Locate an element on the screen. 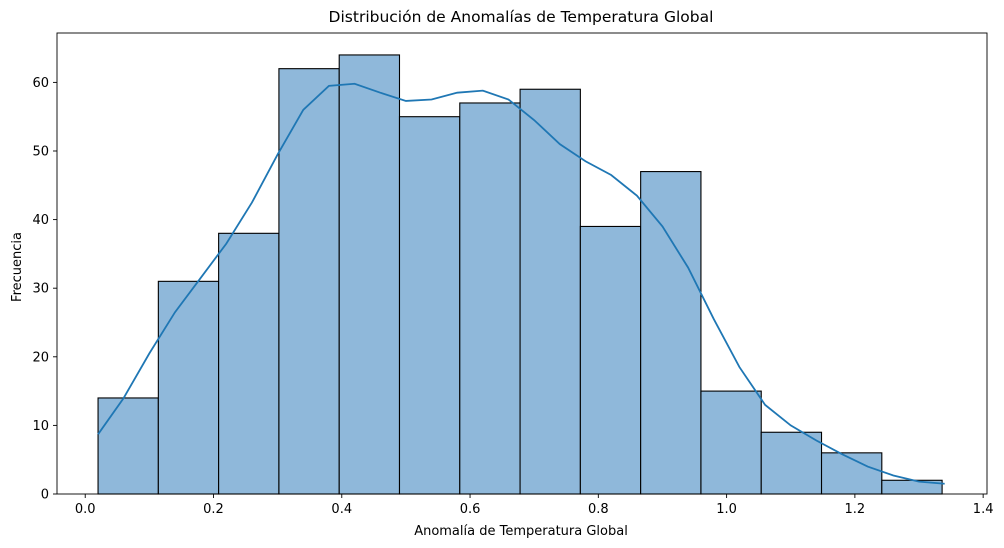 The height and width of the screenshot is (548, 1004). y-tick-label: 30 is located at coordinates (40, 289).